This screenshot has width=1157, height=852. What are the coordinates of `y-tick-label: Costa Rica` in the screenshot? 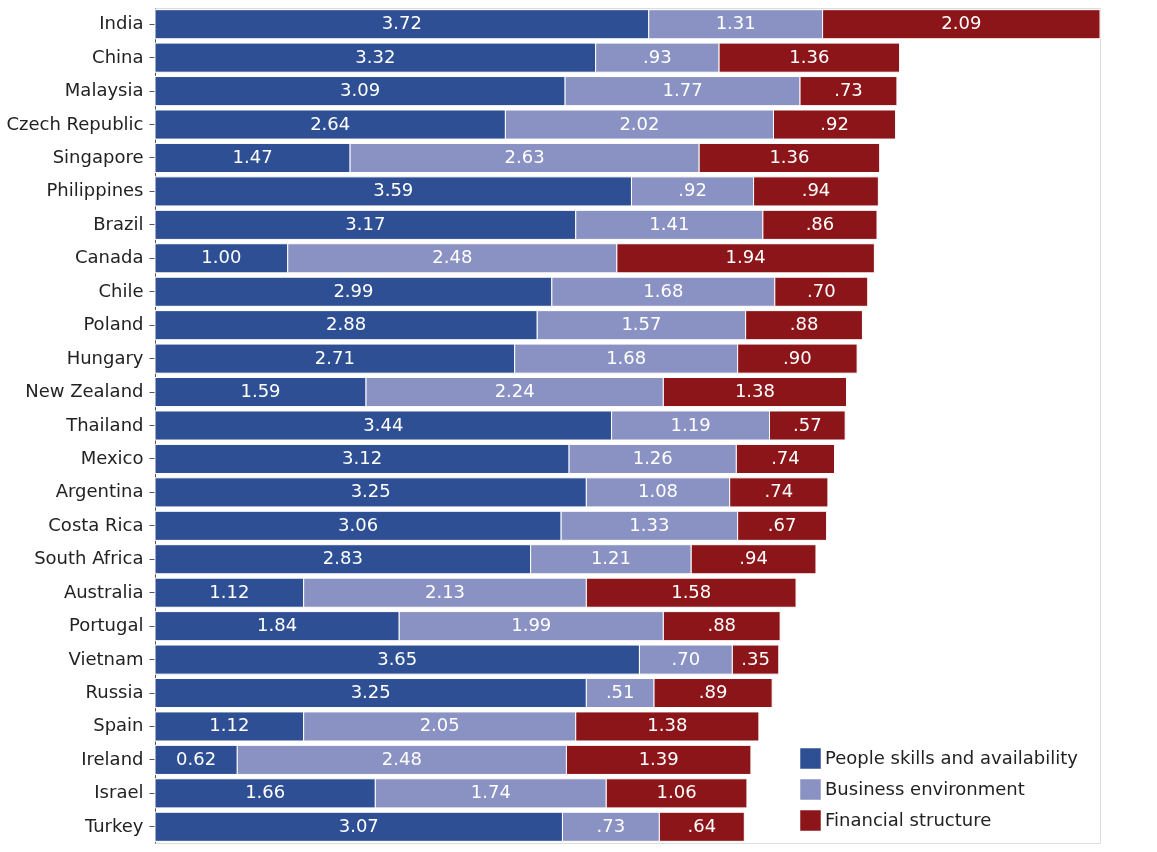 It's located at (96, 524).